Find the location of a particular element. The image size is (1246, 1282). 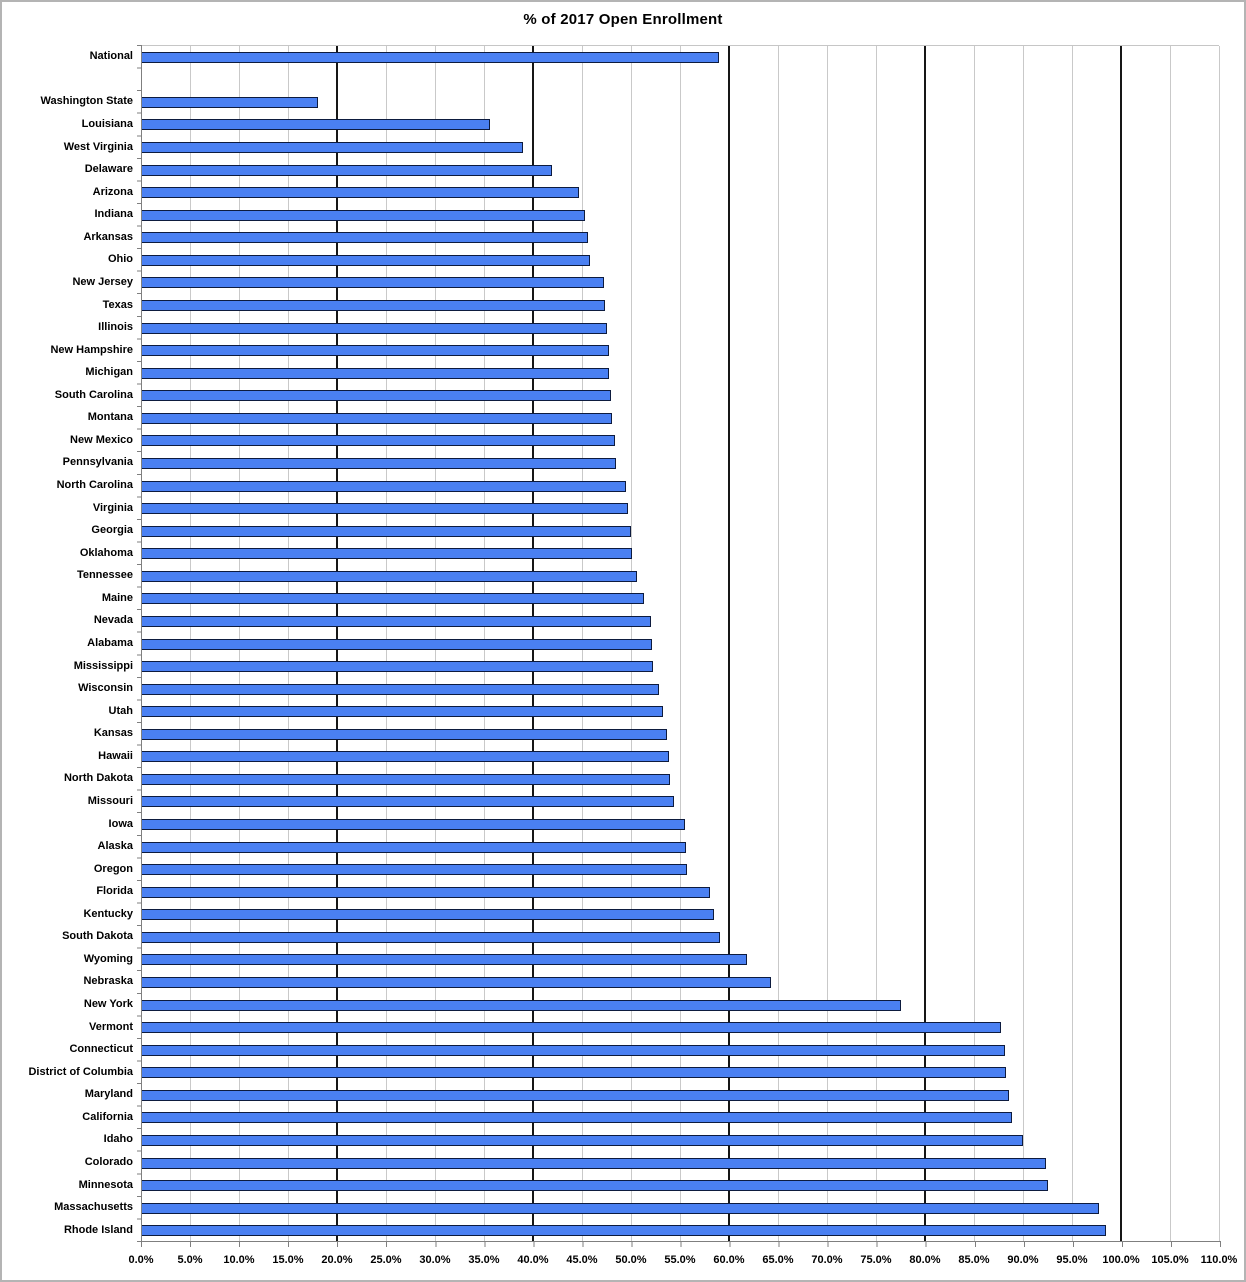

x-axis-label: 40.0% is located at coordinates (533, 1260).